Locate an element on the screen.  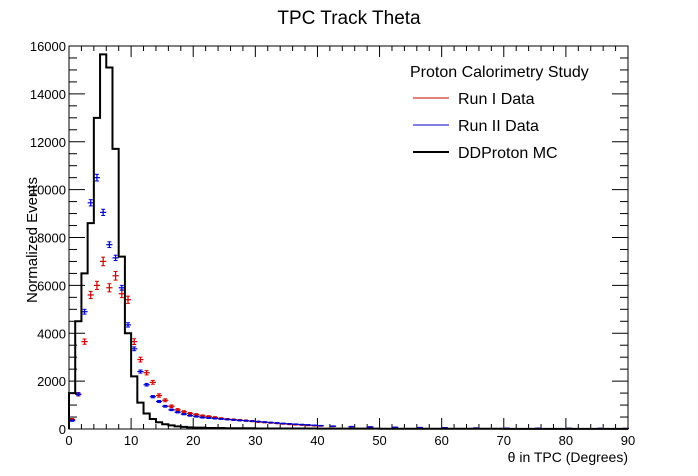
y-tick-label: 0 is located at coordinates (62, 429).